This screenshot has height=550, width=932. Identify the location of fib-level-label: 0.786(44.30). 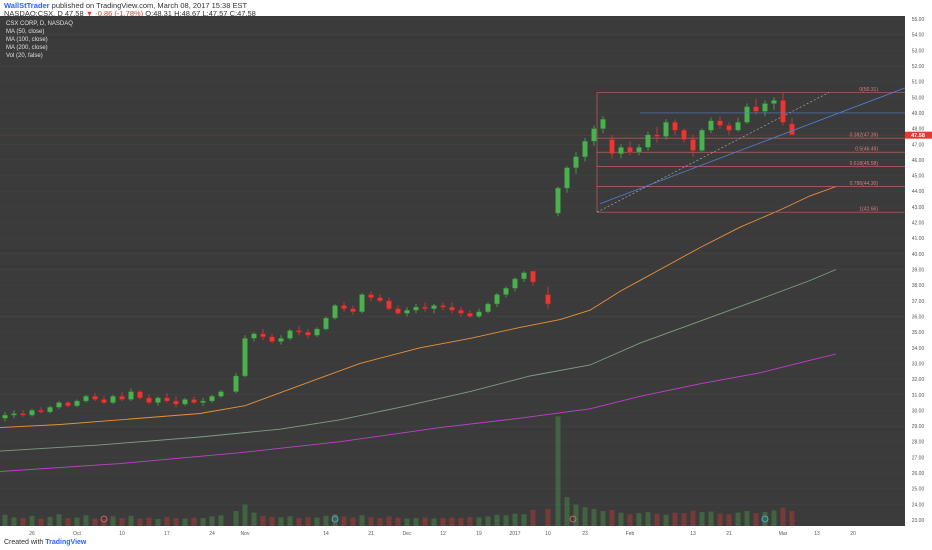
(864, 184).